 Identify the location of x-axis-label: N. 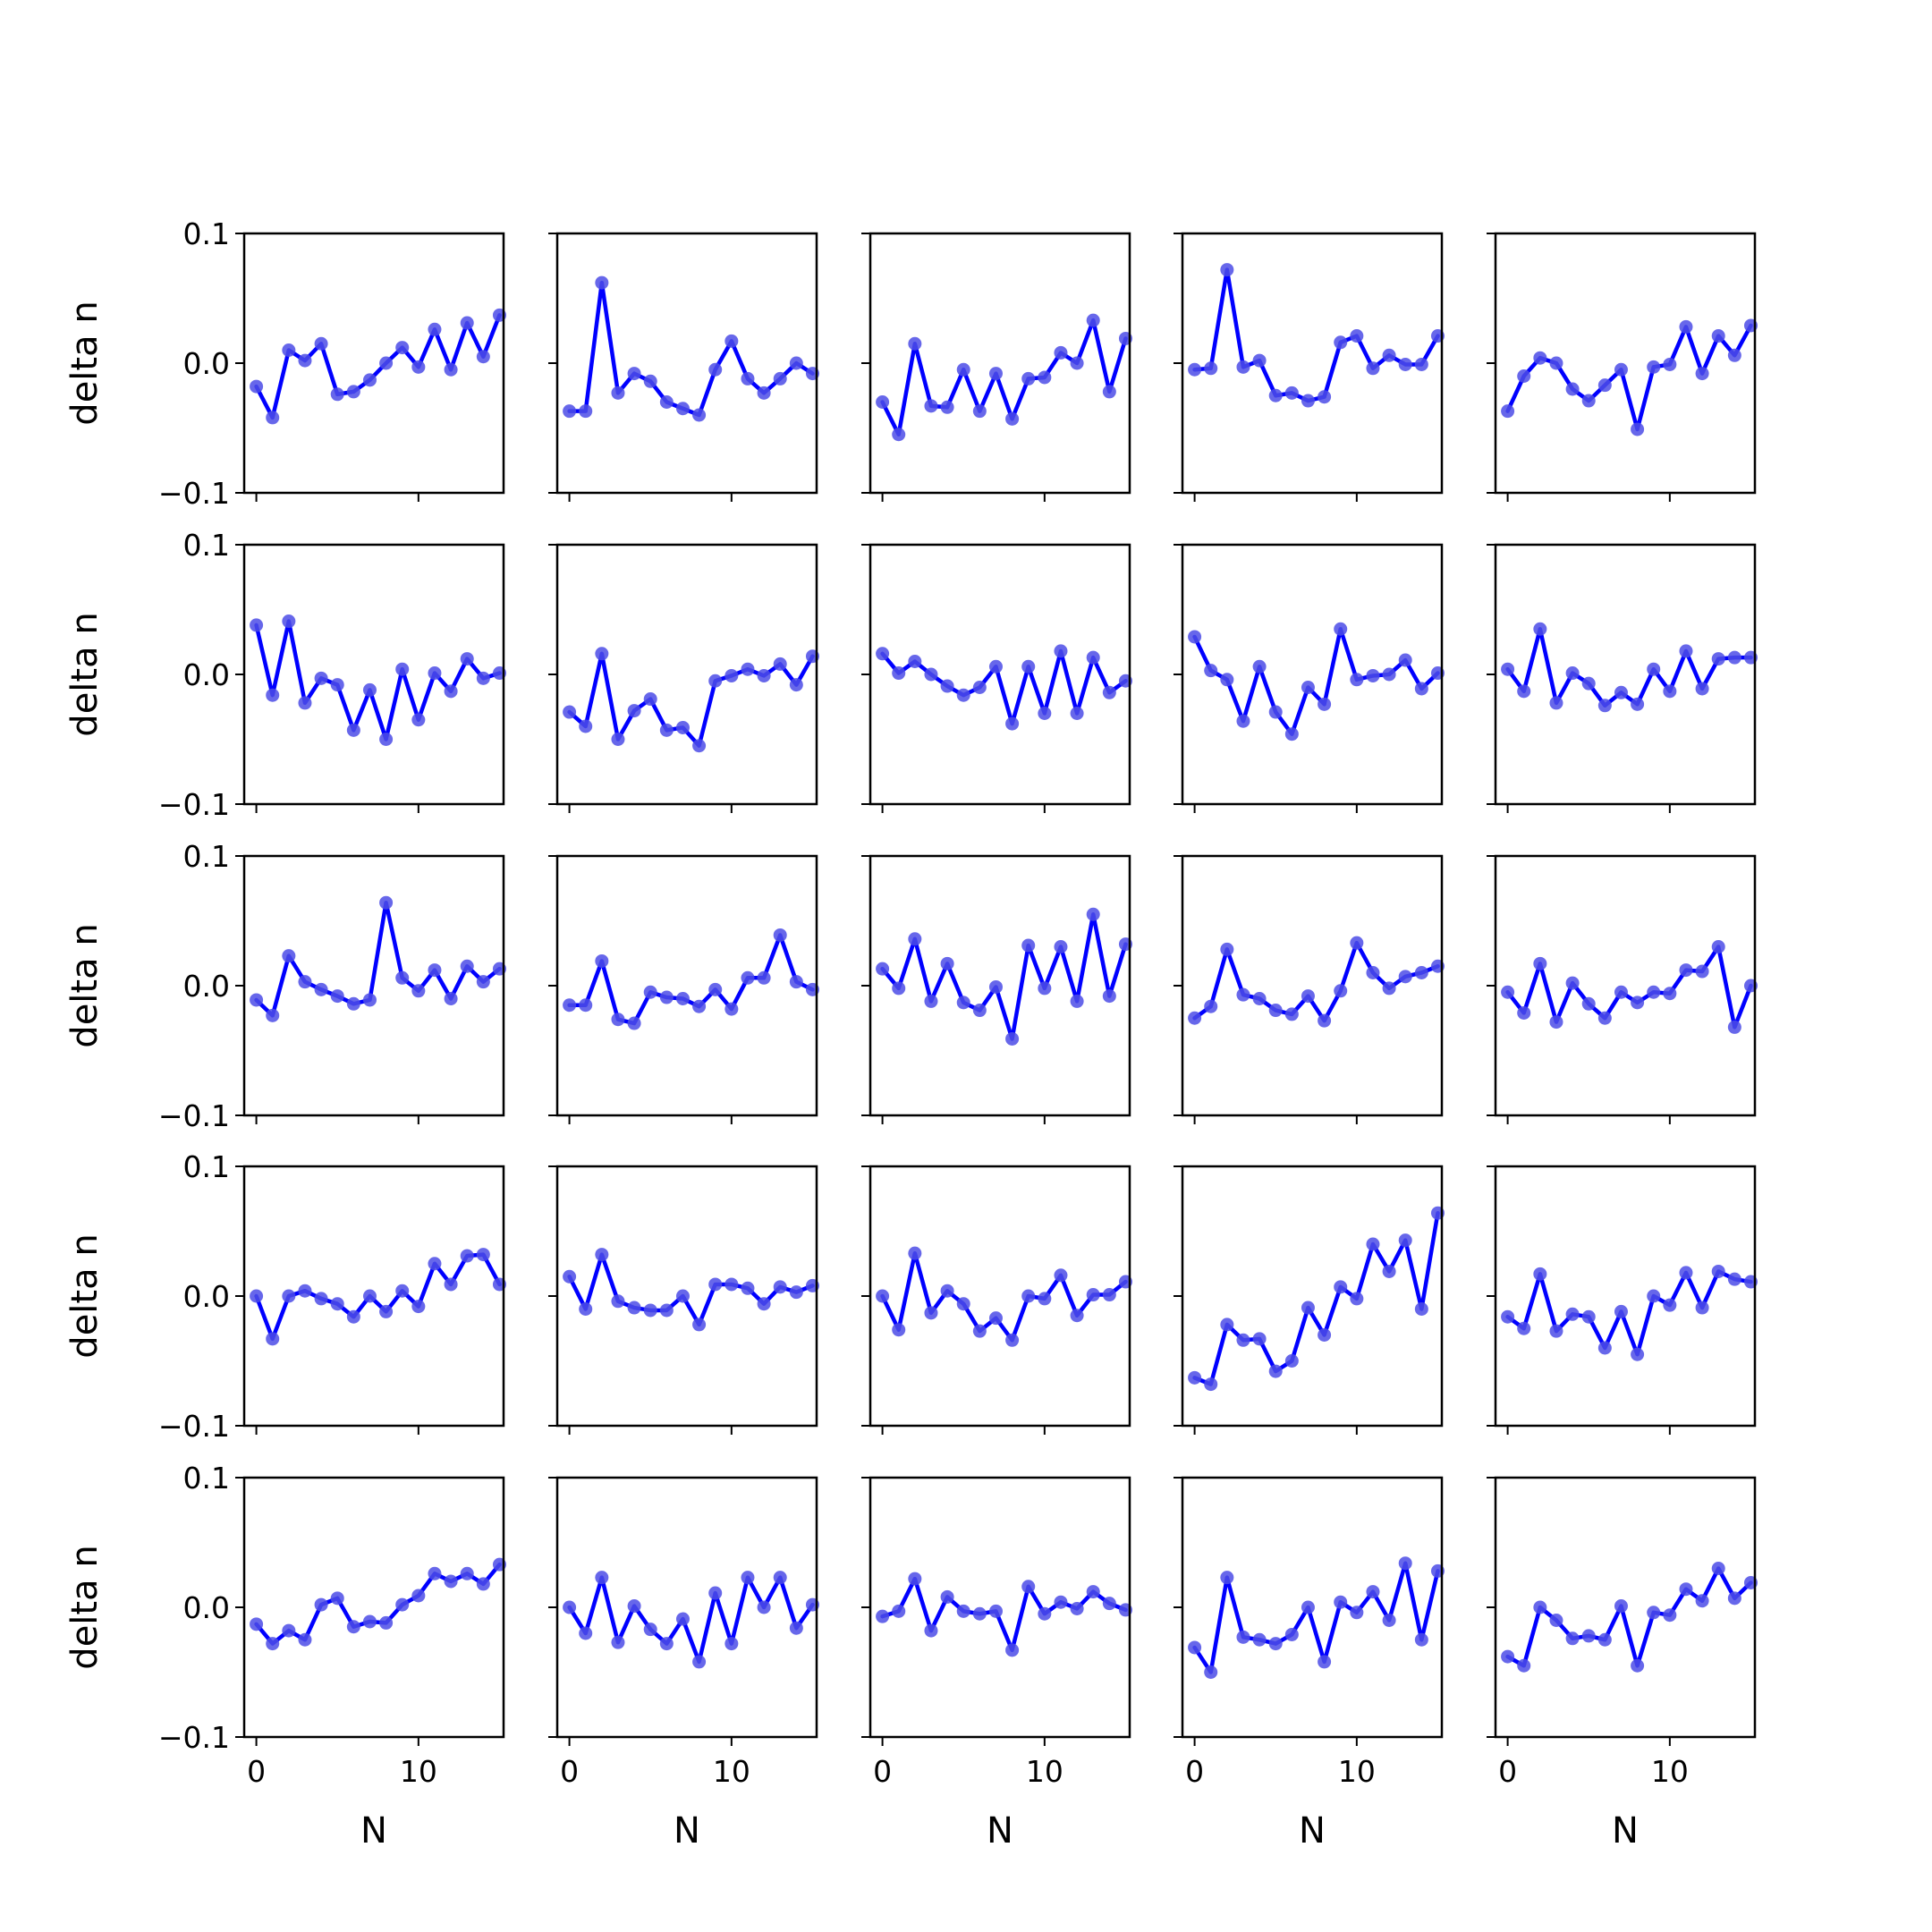
(1625, 1831).